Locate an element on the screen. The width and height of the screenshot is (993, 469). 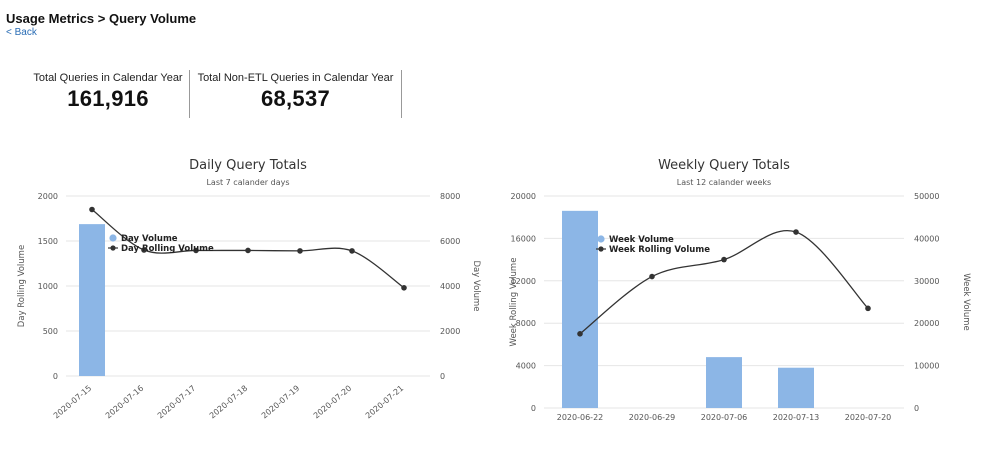
kpi-total-queries: Total Queries in Calendar Year 161,916 is located at coordinates (108, 92).